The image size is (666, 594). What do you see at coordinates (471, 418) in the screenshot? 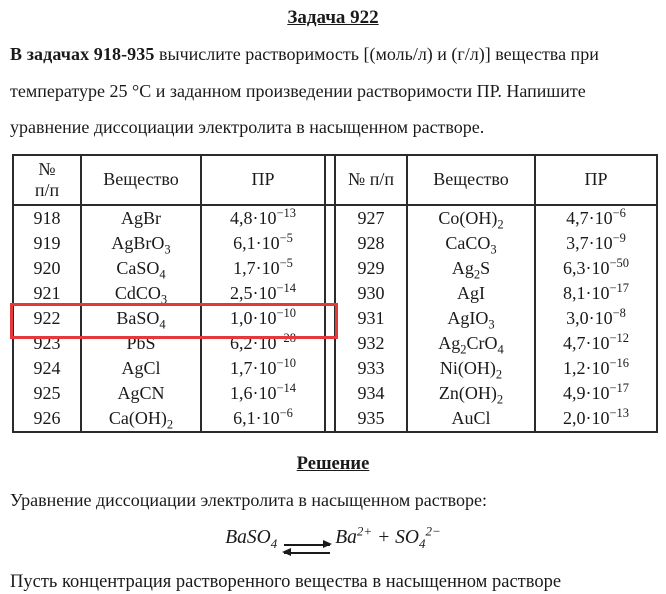
I see `cell-substance: AuCl` at bounding box center [471, 418].